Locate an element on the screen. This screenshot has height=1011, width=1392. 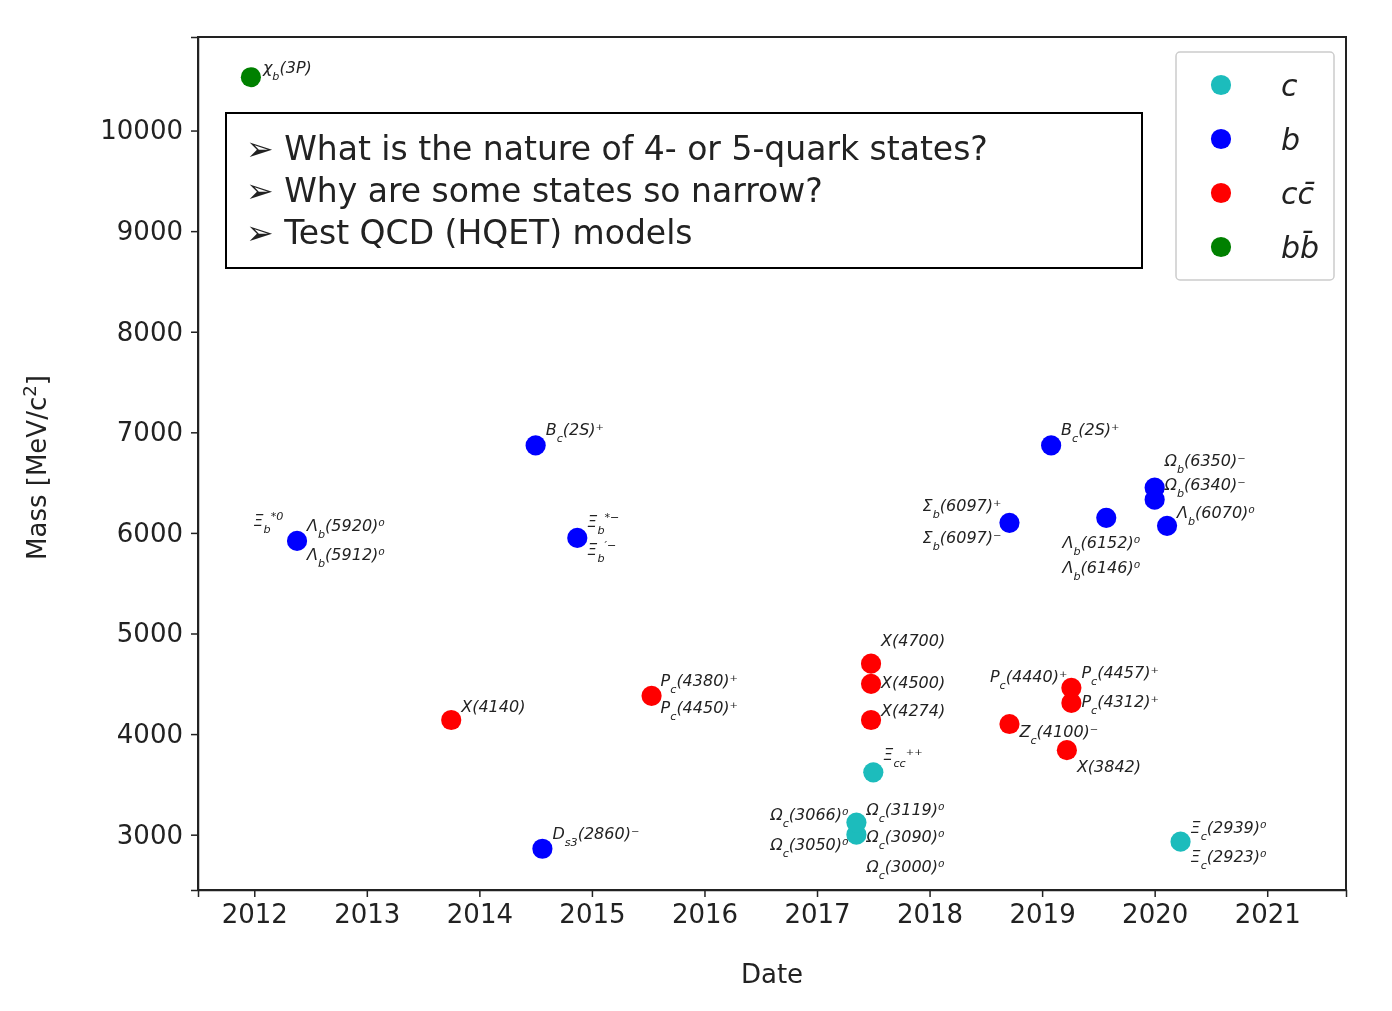
annotation: Ω$_{b}$(6350)⁻ is located at coordinates (1204, 463).